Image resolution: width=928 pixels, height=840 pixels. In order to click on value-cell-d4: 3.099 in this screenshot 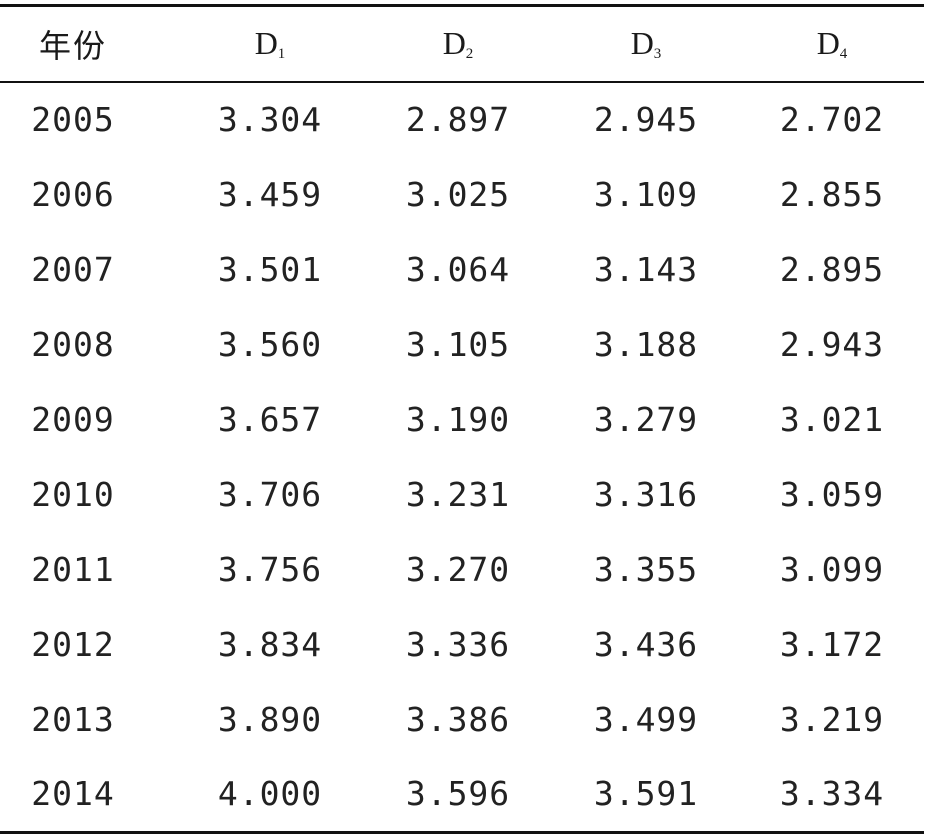, I will do `click(832, 569)`.